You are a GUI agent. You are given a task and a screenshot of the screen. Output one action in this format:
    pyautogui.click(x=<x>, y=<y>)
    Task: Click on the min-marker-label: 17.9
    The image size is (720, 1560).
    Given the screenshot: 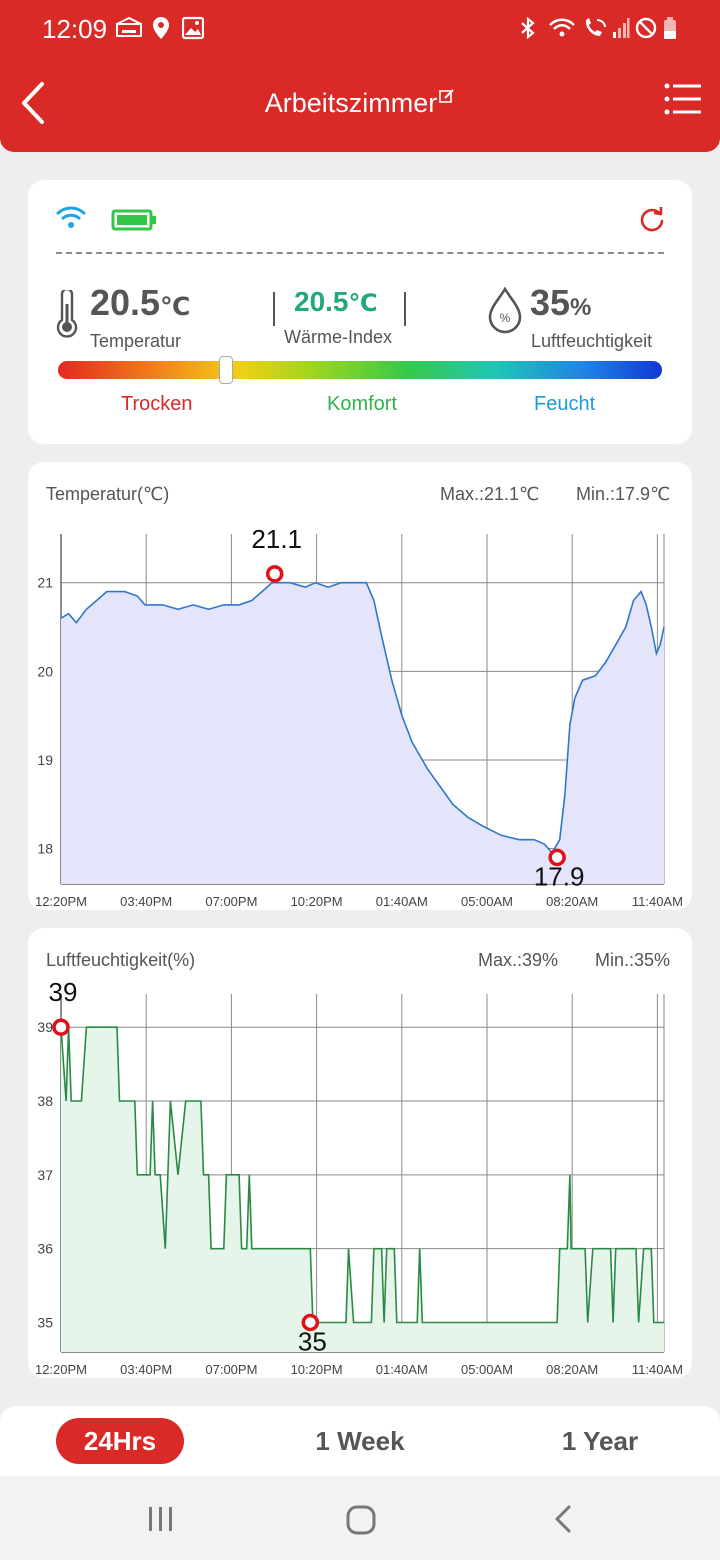 What is the action you would take?
    pyautogui.click(x=559, y=876)
    